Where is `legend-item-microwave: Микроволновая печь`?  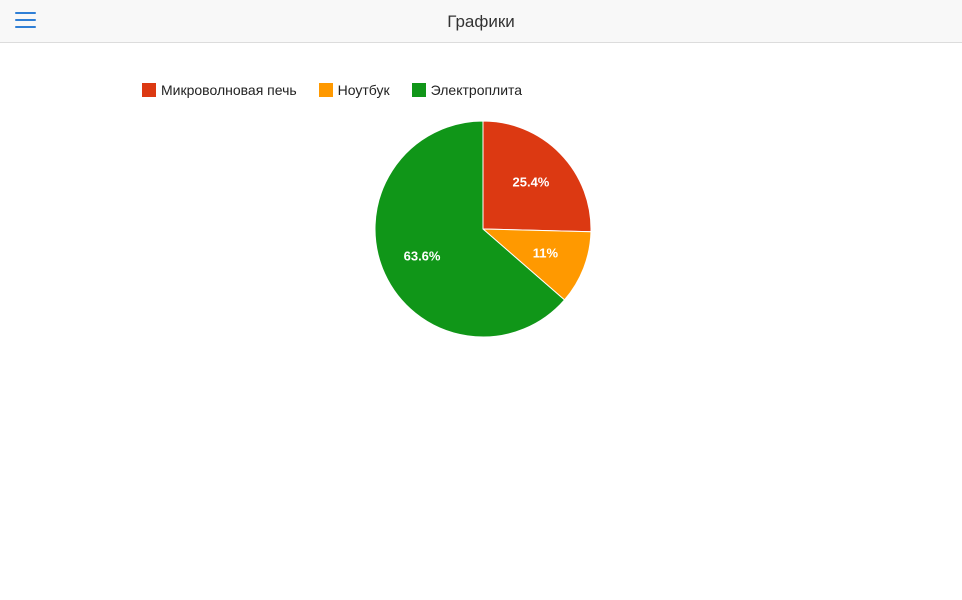 legend-item-microwave: Микроволновая печь is located at coordinates (219, 90).